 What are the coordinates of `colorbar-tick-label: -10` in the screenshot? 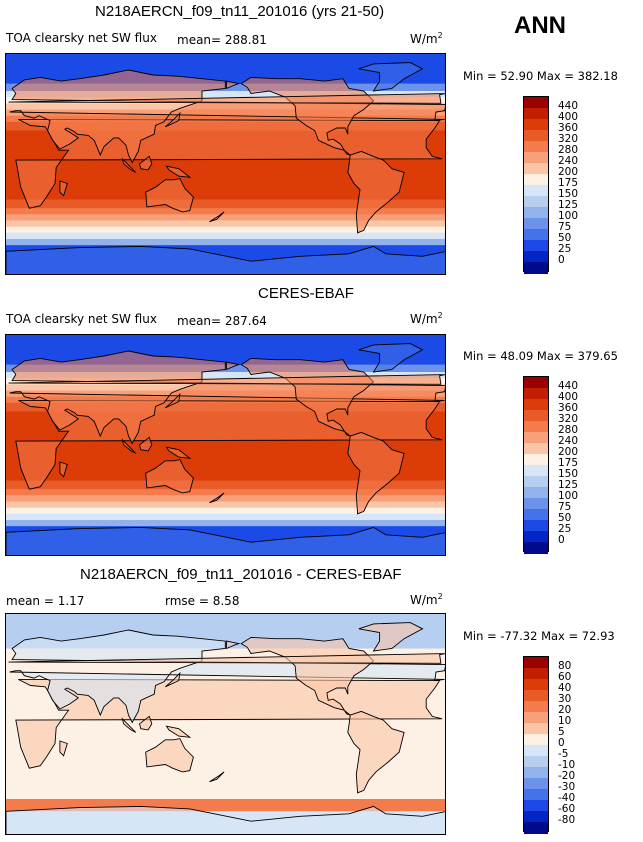 It's located at (567, 765).